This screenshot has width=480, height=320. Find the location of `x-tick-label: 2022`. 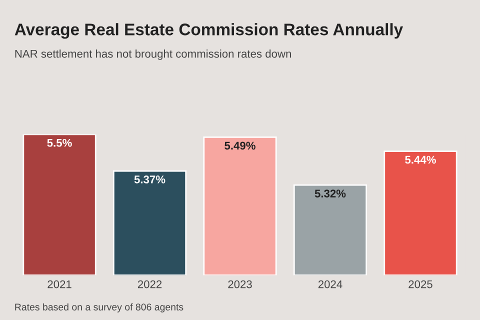

x-tick-label: 2022 is located at coordinates (150, 284).